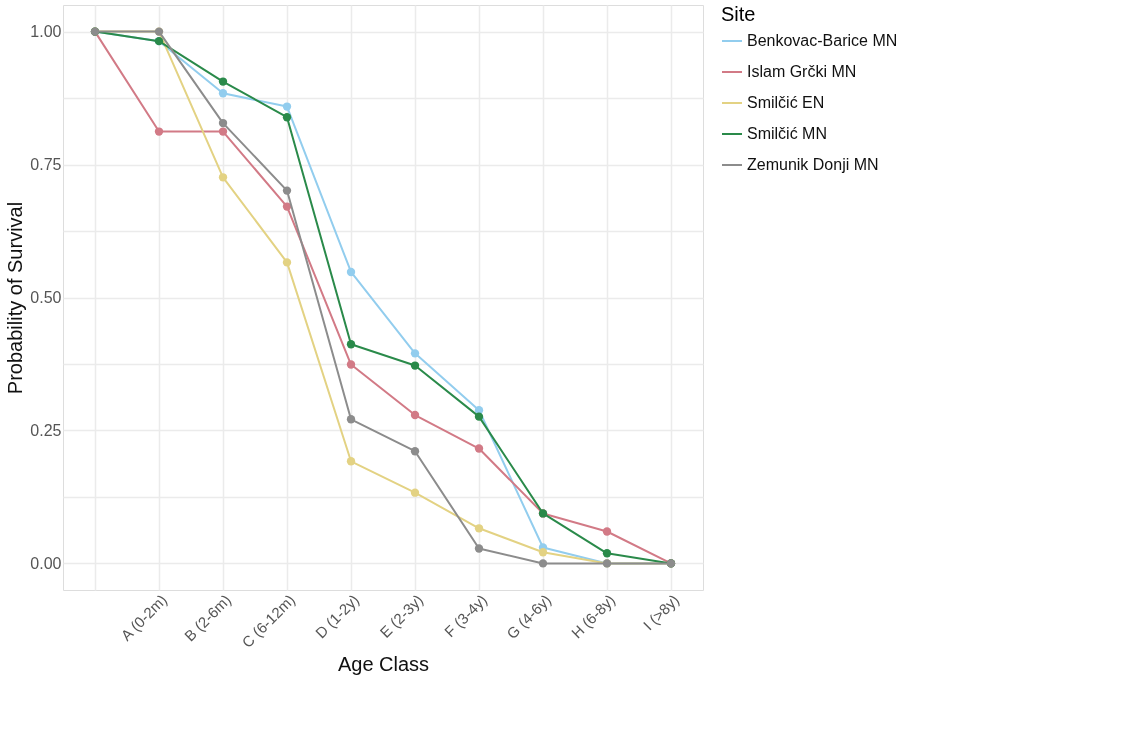 This screenshot has width=1128, height=750. I want to click on y-tick-label: 0.25, so click(46, 430).